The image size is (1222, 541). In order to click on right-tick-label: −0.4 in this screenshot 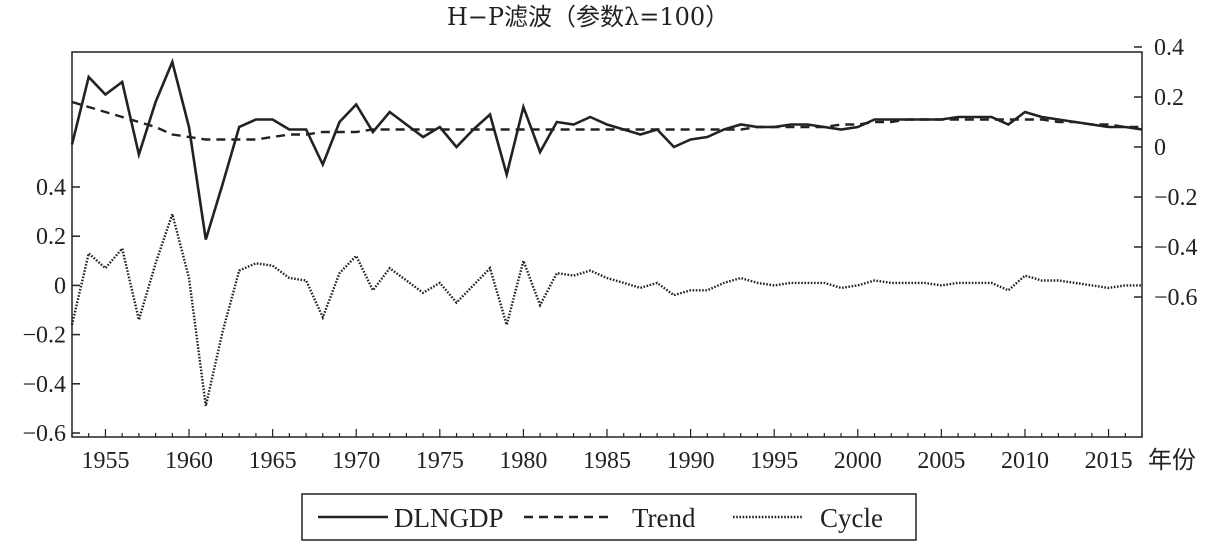, I will do `click(1176, 248)`.